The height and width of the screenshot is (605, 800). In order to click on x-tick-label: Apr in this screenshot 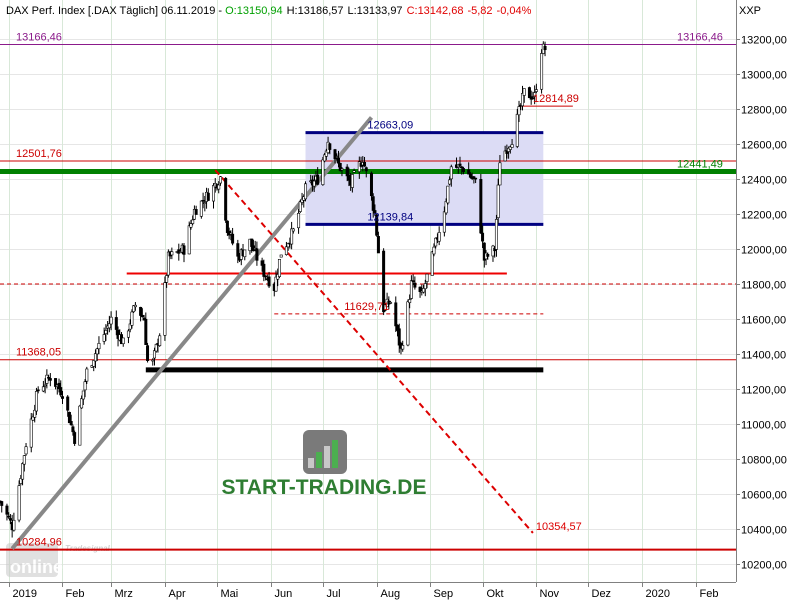, I will do `click(177, 594)`.